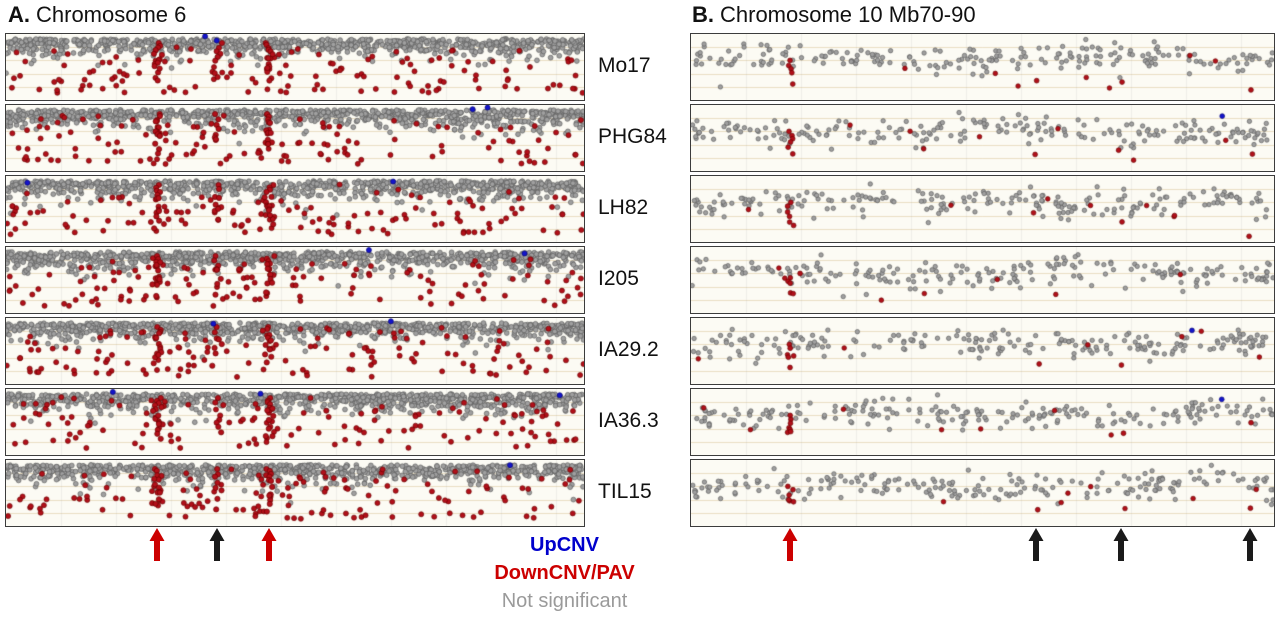 The image size is (1280, 627). I want to click on legend: UpCNV DownCNV/PAV Not significant, so click(564, 573).